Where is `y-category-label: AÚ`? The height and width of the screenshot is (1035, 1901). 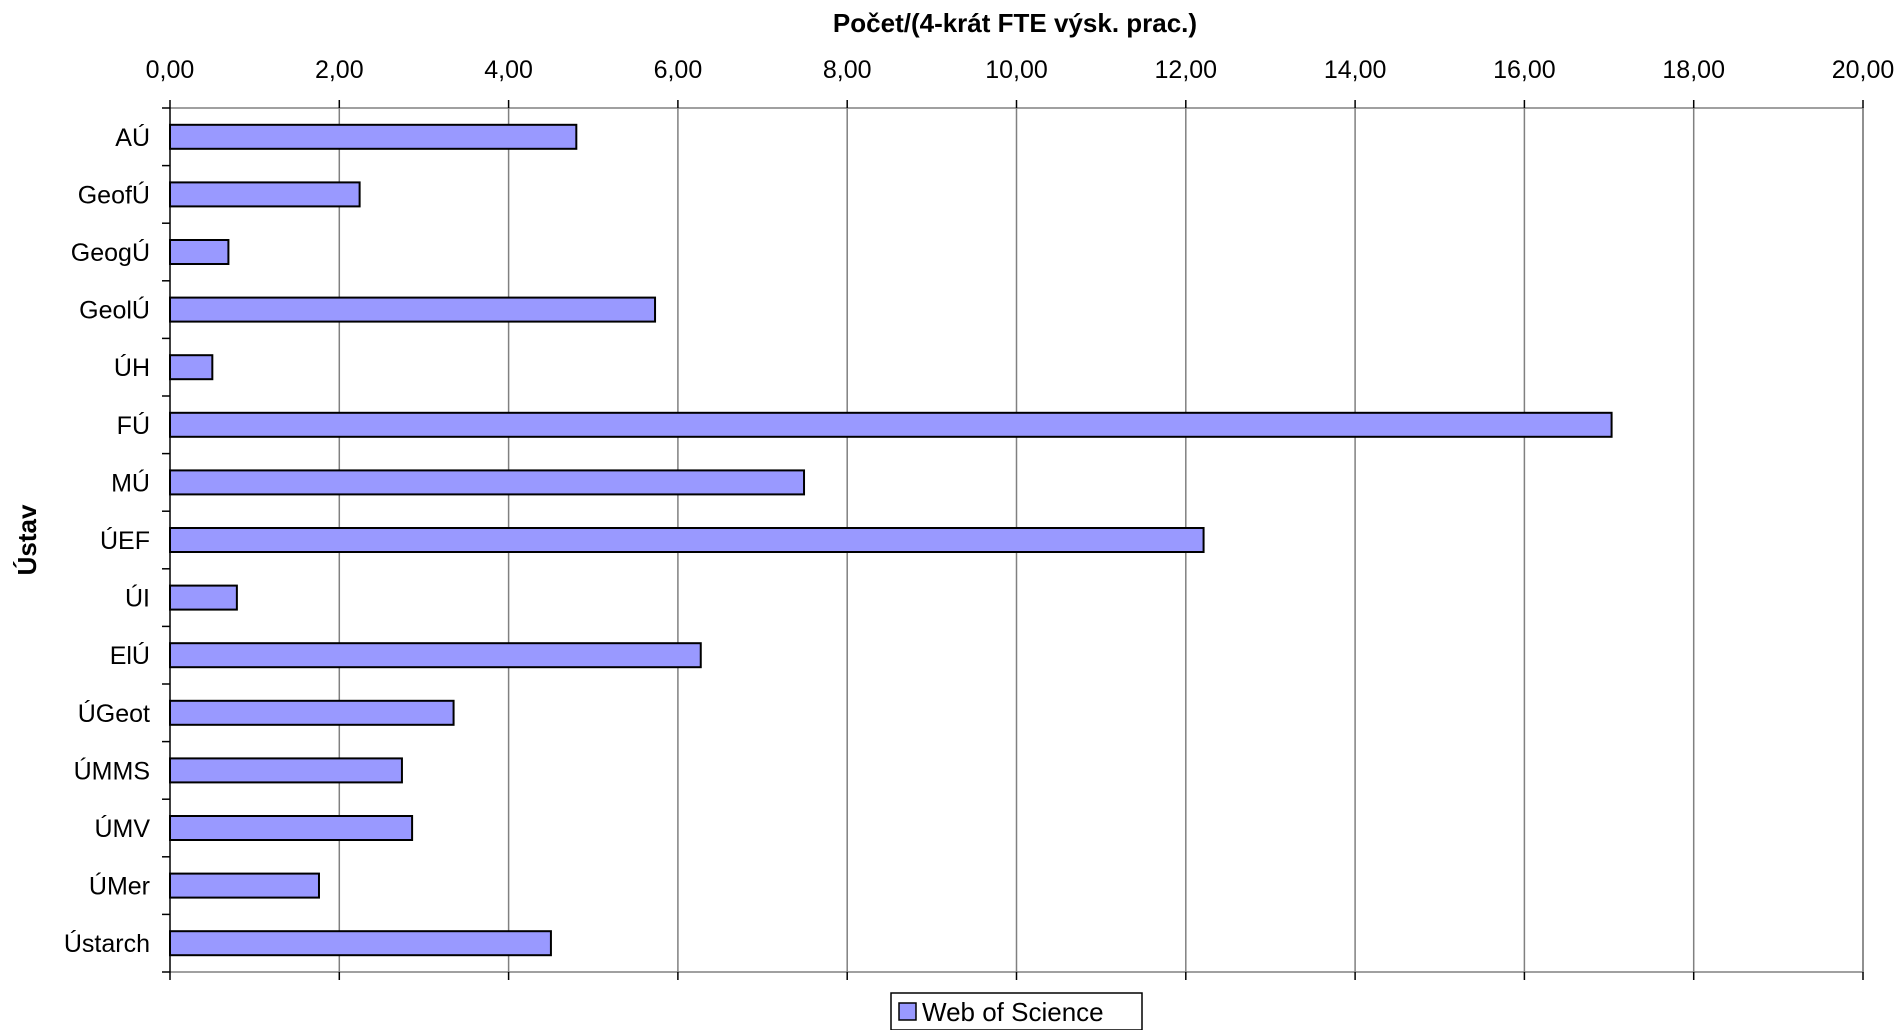
y-category-label: AÚ is located at coordinates (132, 137).